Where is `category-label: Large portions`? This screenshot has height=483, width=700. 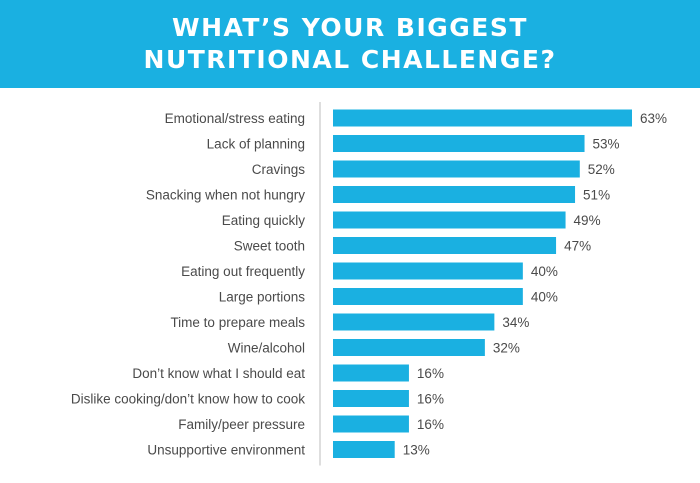
category-label: Large portions is located at coordinates (262, 297).